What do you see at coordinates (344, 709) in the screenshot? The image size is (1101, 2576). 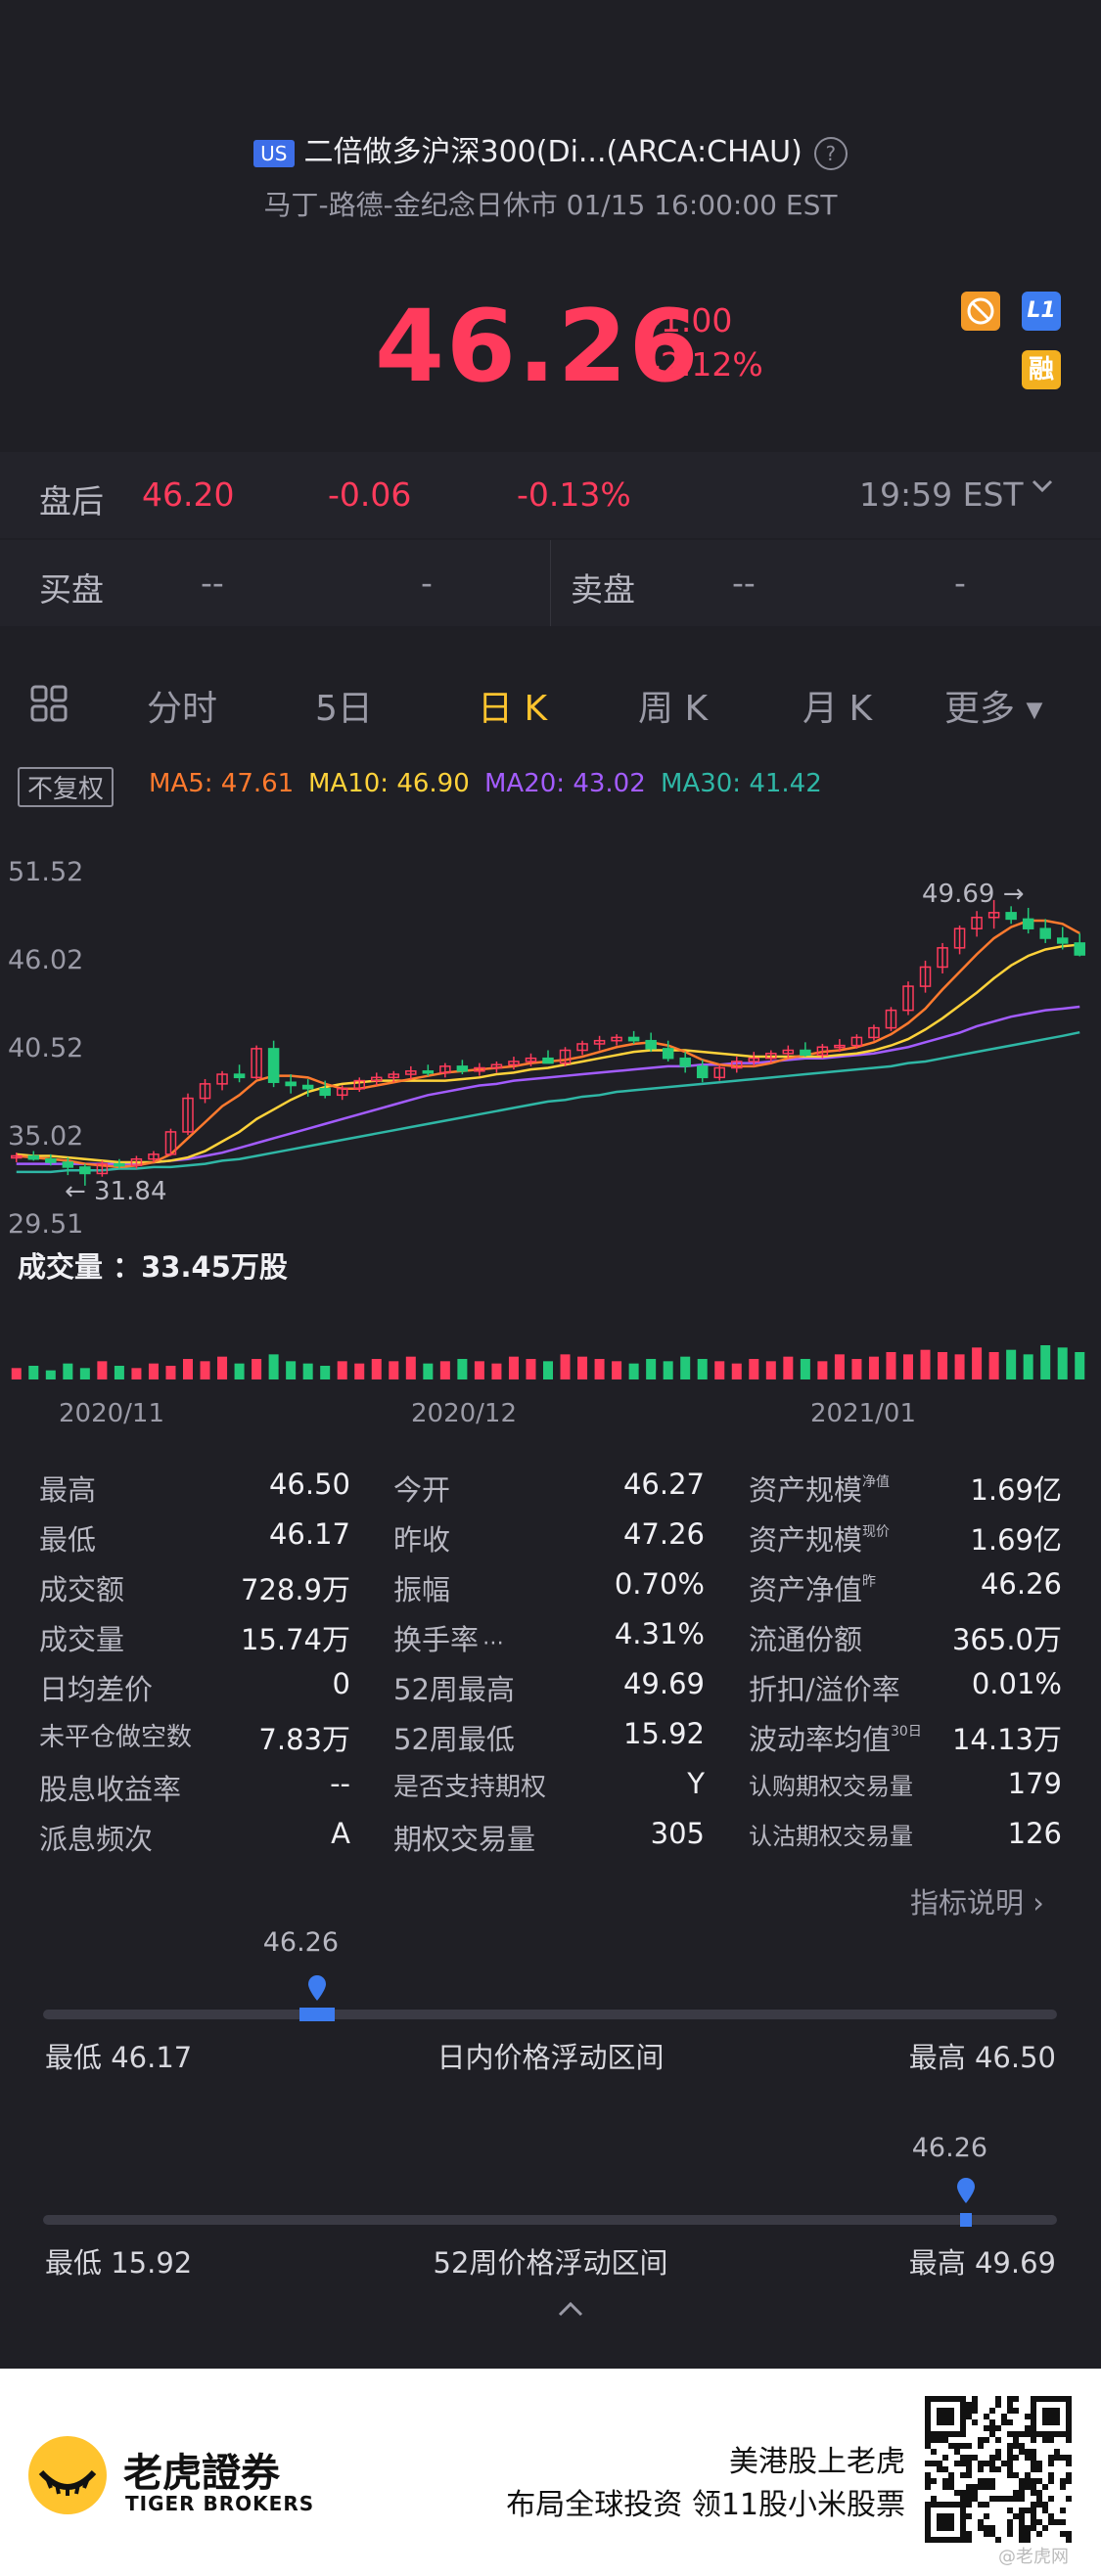 I see `tab-5day: 5日` at bounding box center [344, 709].